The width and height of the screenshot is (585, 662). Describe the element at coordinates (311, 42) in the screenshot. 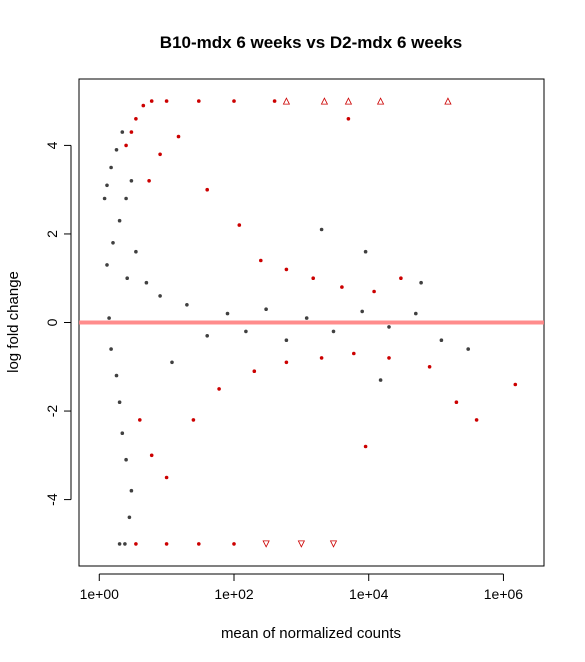

I see `chart-title: B10-mdx 6 weeks vs D2-mdx 6 weeks` at that location.